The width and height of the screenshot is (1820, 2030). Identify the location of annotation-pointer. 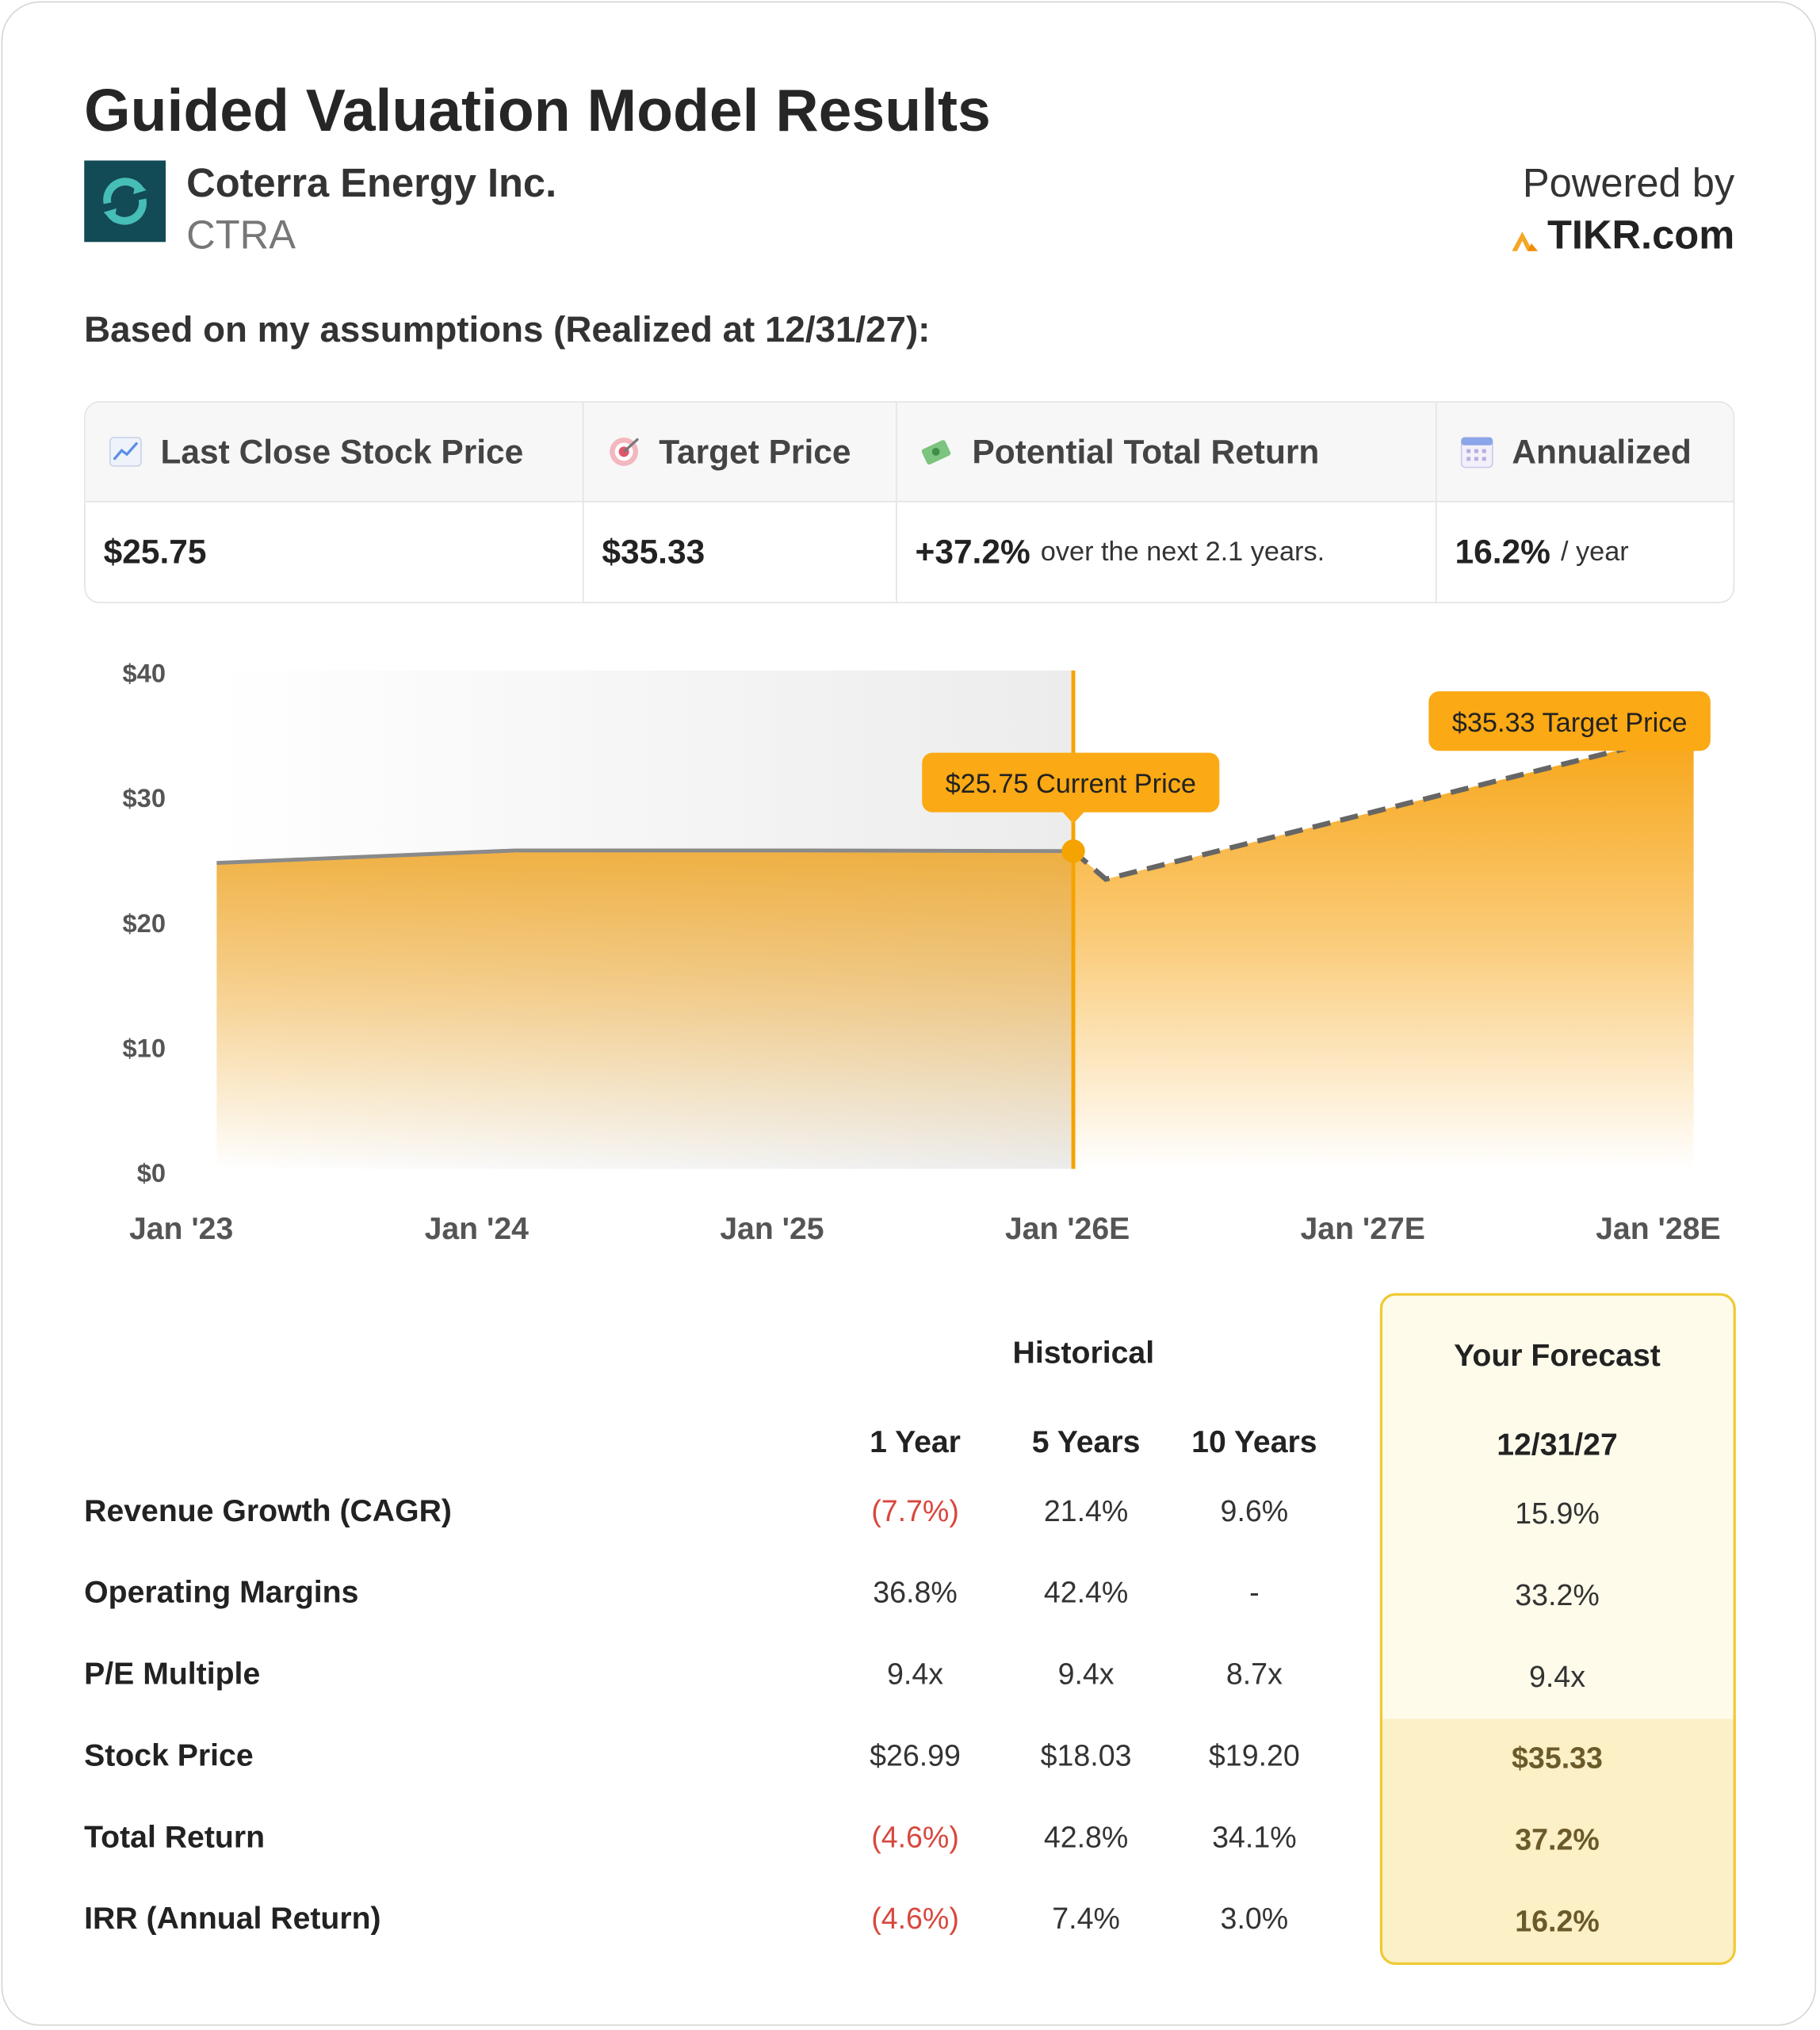
(1073, 817).